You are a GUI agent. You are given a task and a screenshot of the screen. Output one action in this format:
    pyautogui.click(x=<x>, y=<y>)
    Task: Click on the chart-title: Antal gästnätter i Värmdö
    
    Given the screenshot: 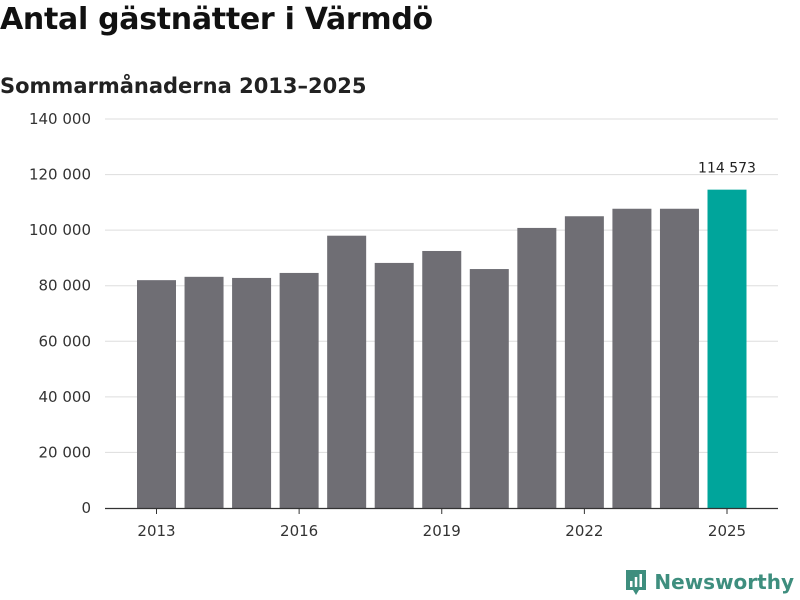 What is the action you would take?
    pyautogui.click(x=216, y=19)
    